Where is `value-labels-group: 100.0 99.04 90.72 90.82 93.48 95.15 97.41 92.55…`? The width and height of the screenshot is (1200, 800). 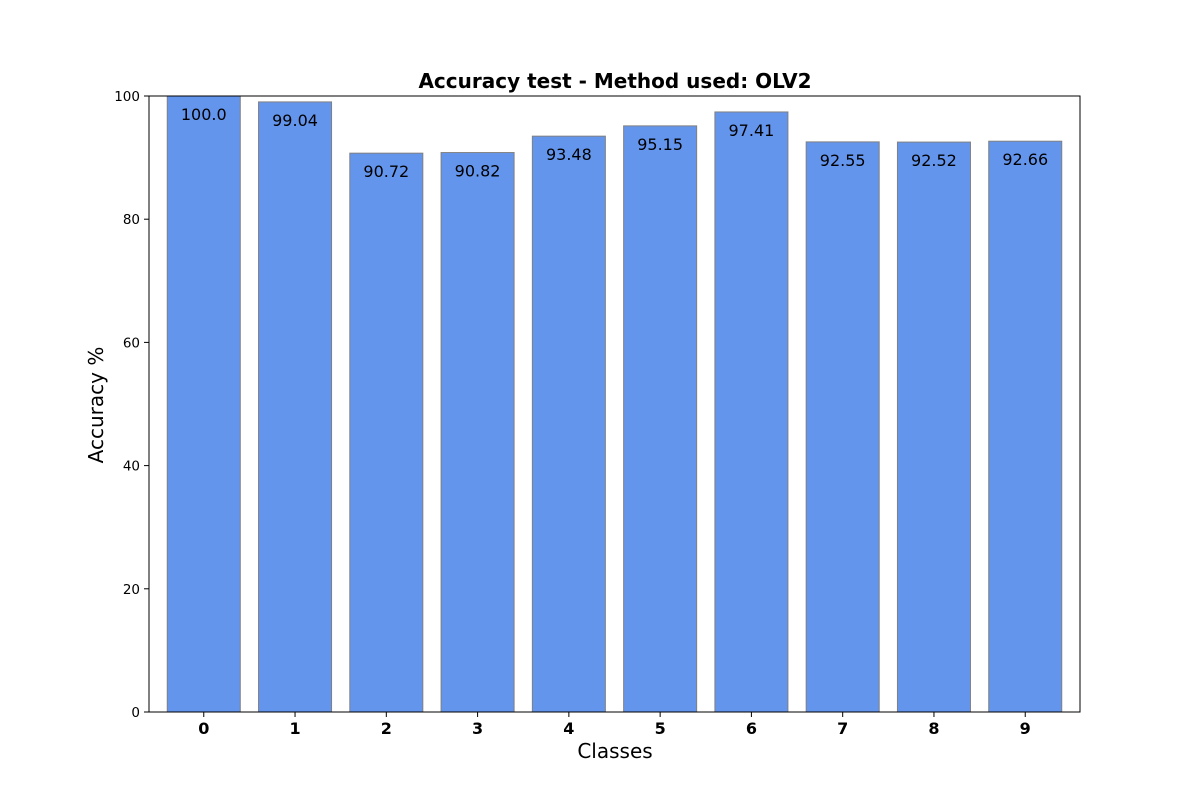
value-labels-group: 100.0 99.04 90.72 90.82 93.48 95.15 97.41 92.55… is located at coordinates (614, 143).